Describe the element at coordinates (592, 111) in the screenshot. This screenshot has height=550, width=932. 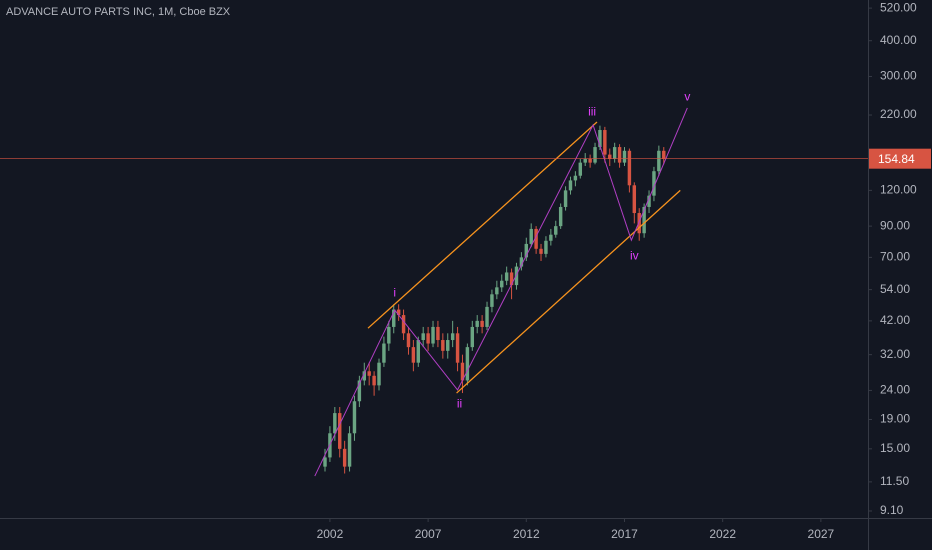
I see `wave-label: iii` at that location.